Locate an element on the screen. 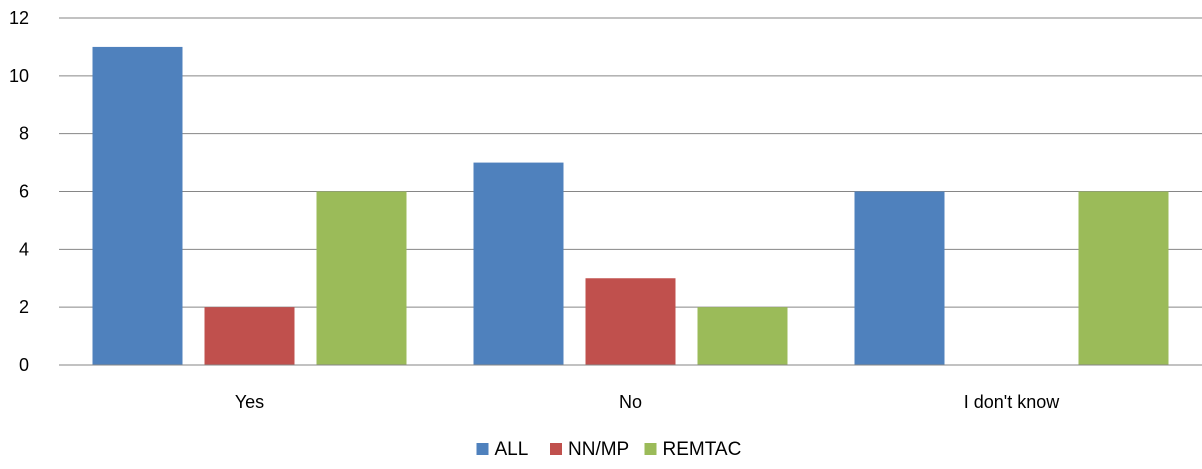 Image resolution: width=1202 pixels, height=469 pixels. x-tick-label: No is located at coordinates (630, 402).